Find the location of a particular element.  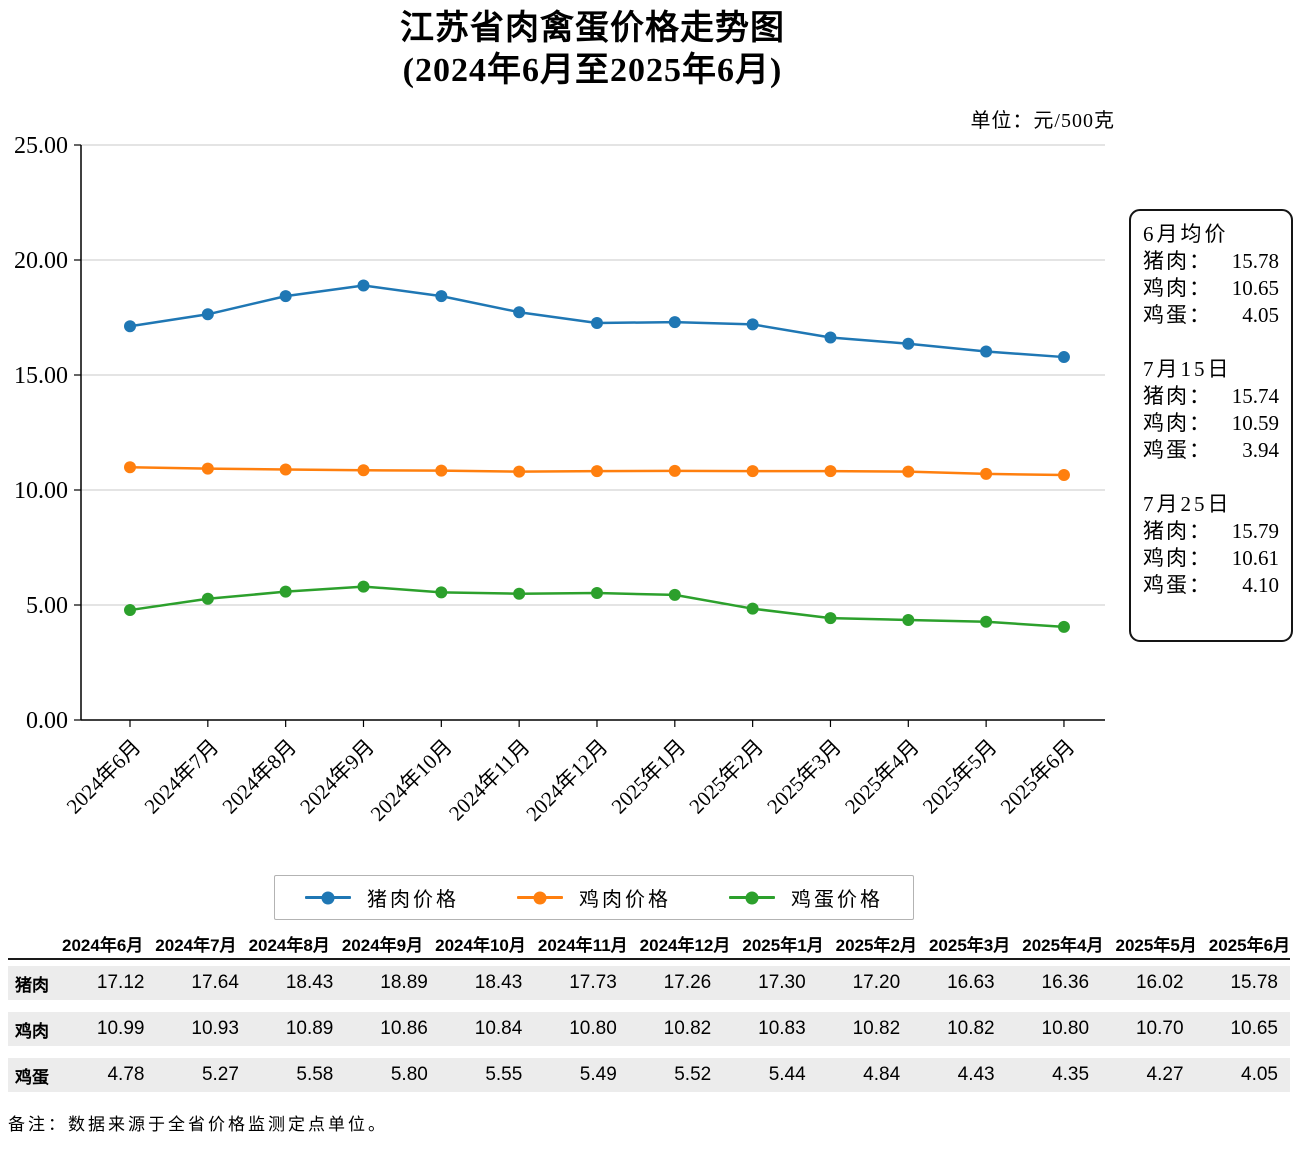

annotation-row-label: 鸡肉： is located at coordinates (1177, 288).